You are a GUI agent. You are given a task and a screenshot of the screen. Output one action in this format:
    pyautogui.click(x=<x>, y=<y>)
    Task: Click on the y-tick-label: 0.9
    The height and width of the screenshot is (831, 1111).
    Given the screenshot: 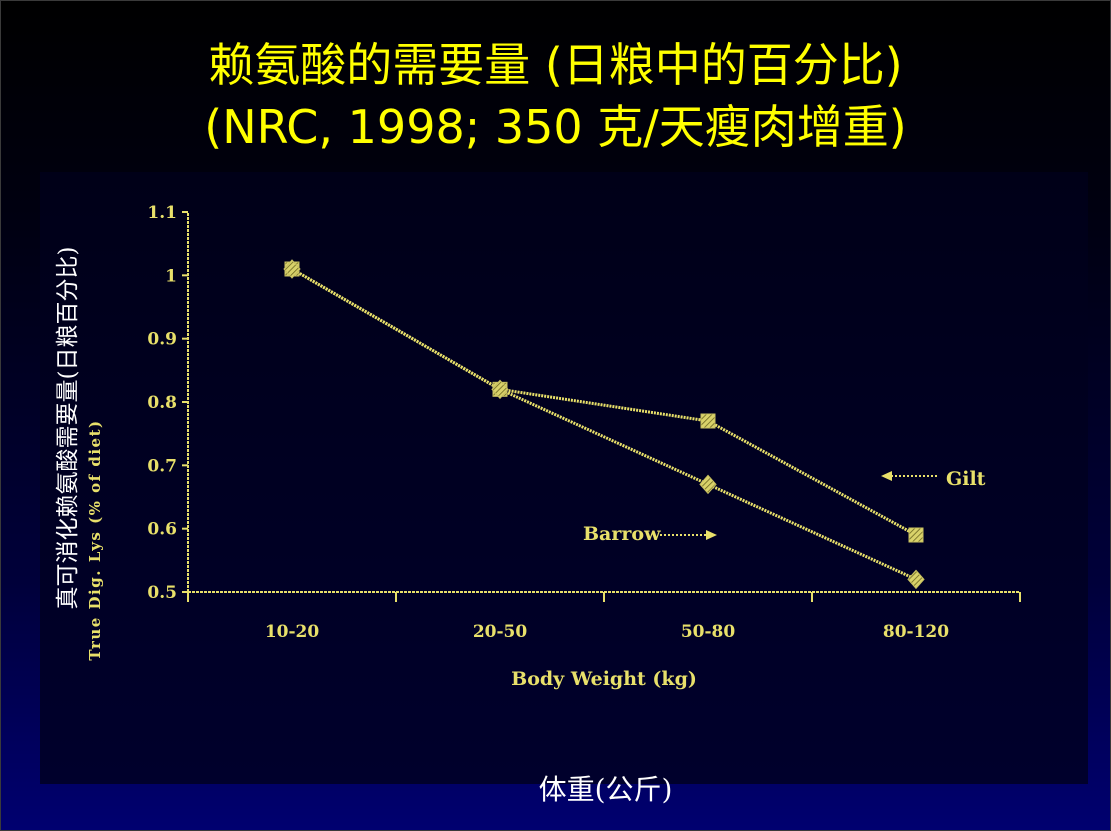 What is the action you would take?
    pyautogui.click(x=162, y=340)
    